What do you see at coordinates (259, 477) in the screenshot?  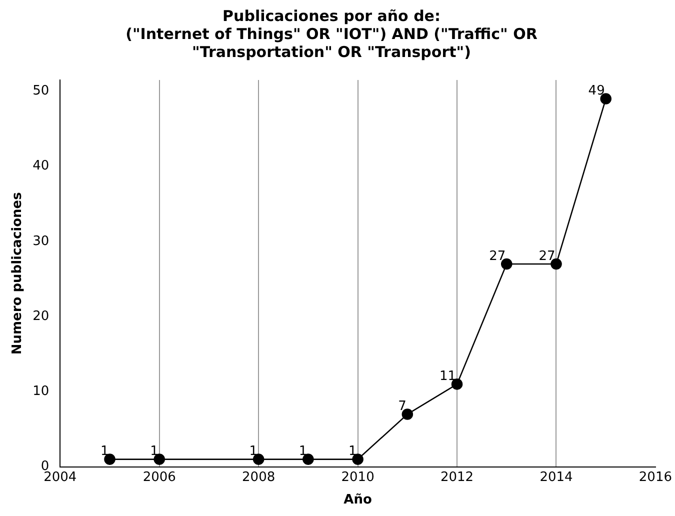 I see `x-tick-label: 2008` at bounding box center [259, 477].